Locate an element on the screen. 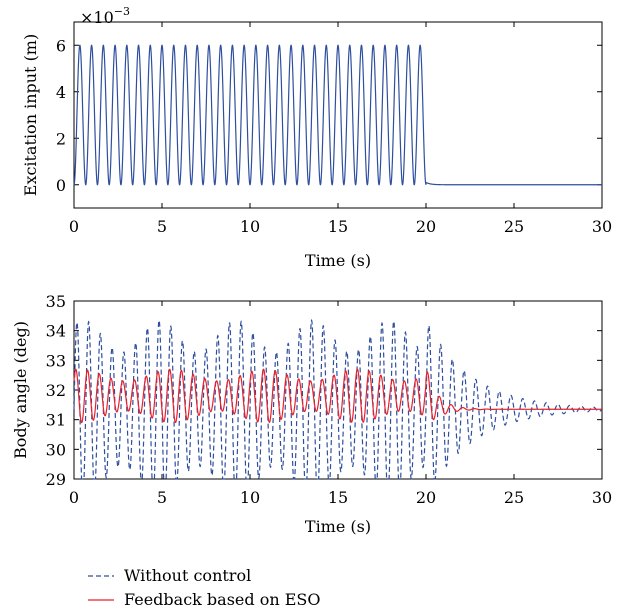 Image resolution: width=627 pixels, height=614 pixels. y-tick-label: 34 is located at coordinates (56, 331).